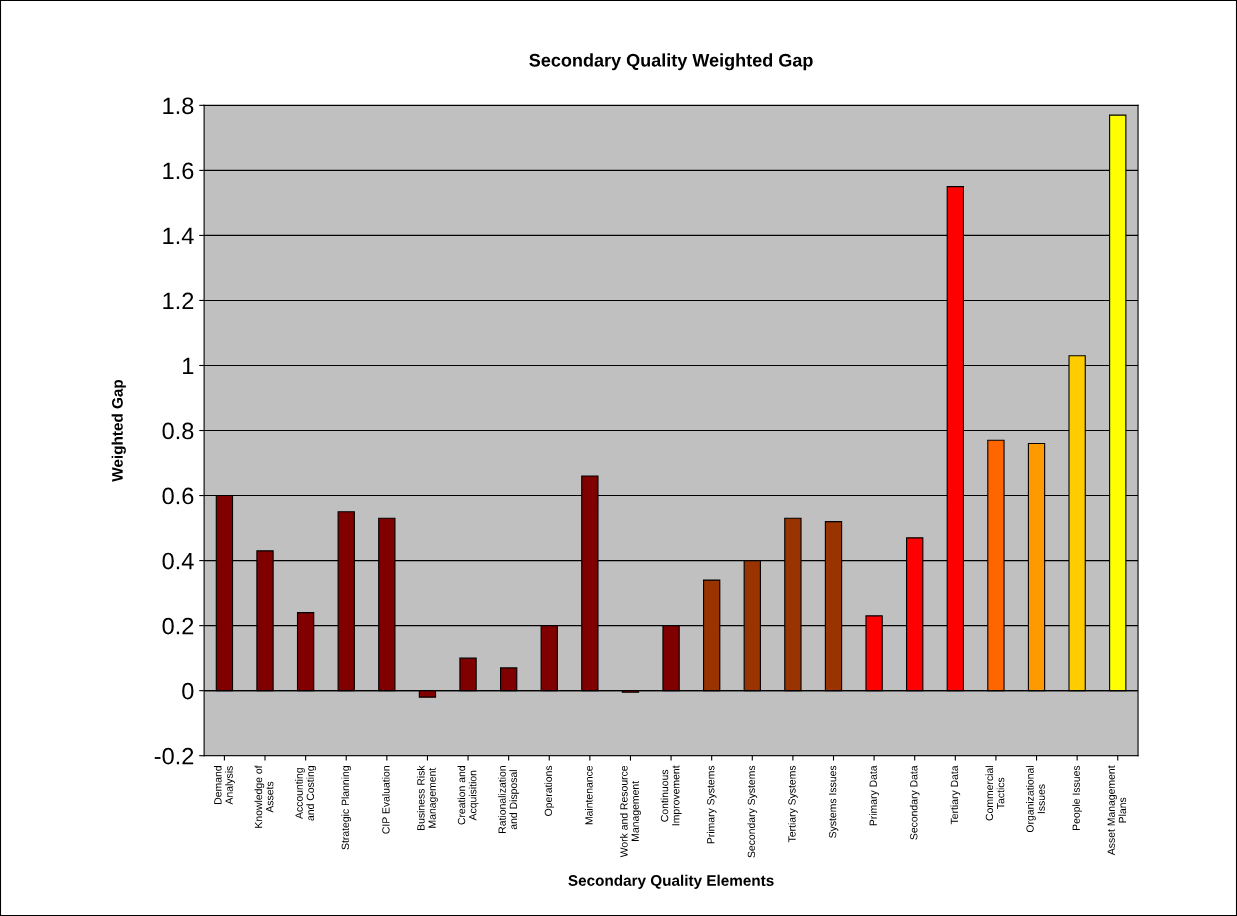  What do you see at coordinates (188, 366) in the screenshot?
I see `y-tick-label: 1` at bounding box center [188, 366].